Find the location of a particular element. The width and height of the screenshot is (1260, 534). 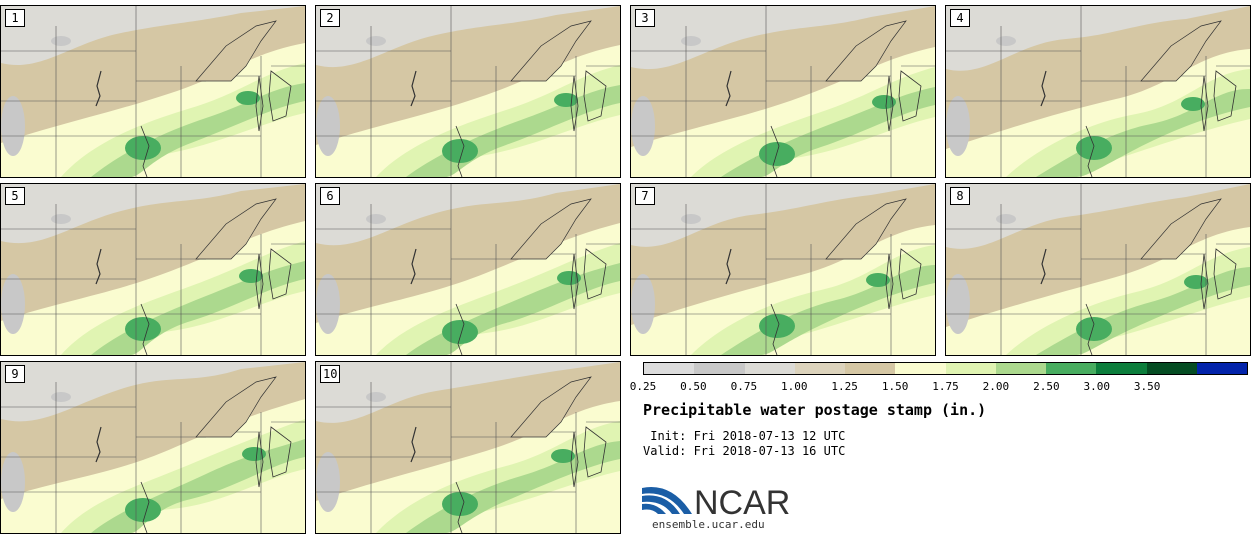

member-number-label: 9 is located at coordinates (15, 374).